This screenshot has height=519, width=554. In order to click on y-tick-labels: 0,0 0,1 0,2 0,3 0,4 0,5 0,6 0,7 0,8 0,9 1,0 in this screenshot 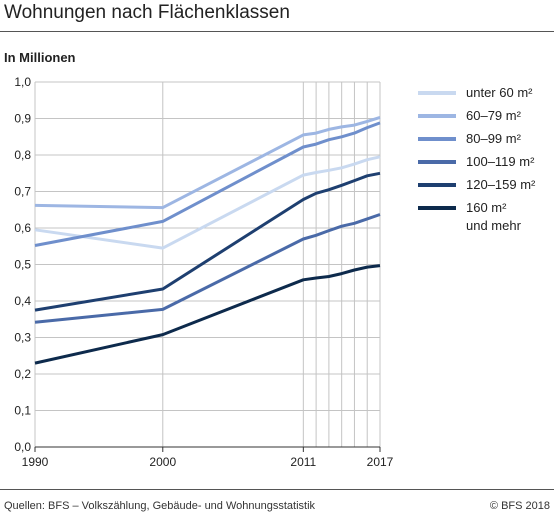, I will do `click(22, 264)`.